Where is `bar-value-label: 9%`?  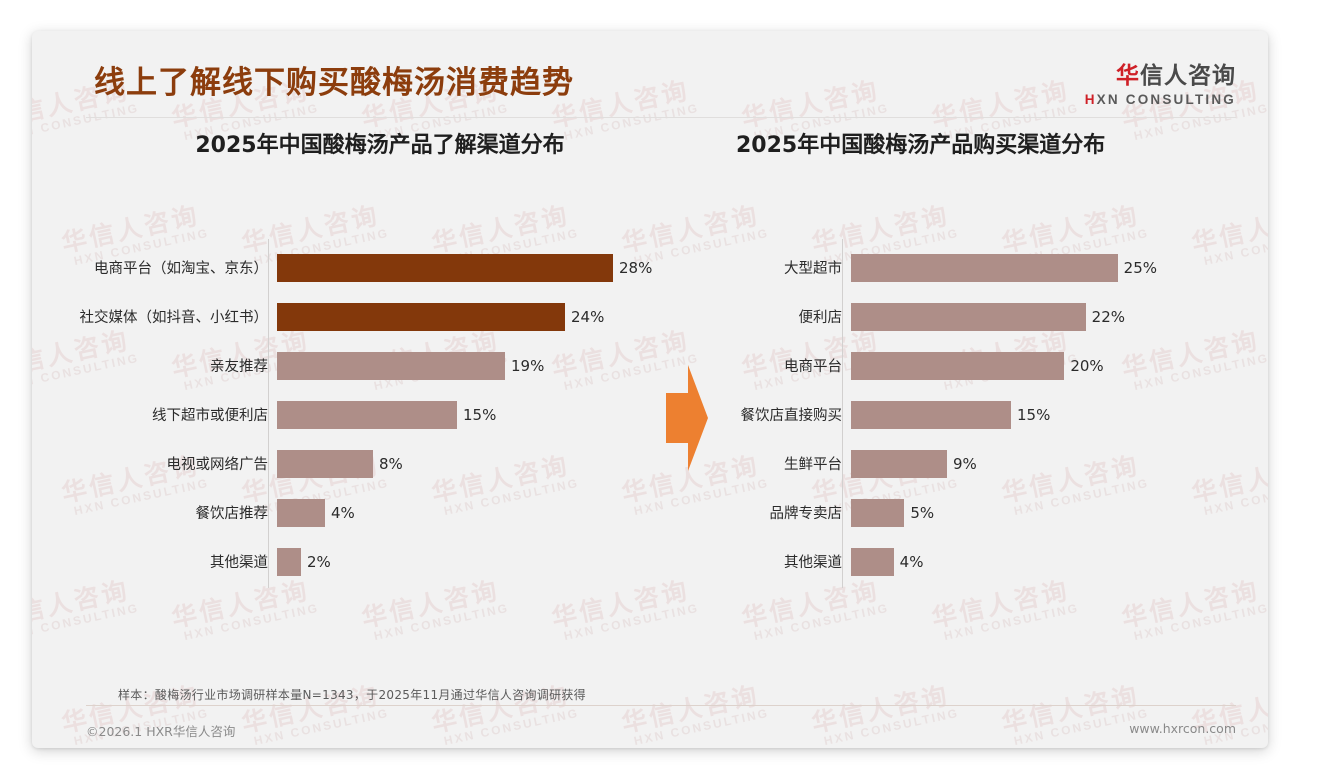
bar-value-label: 9% is located at coordinates (965, 463).